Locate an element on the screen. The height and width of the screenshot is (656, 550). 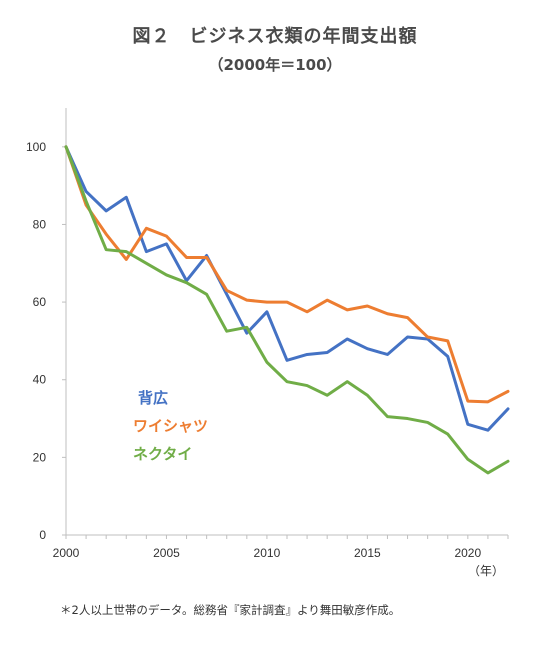
y-tick-label: 60 is located at coordinates (40, 302).